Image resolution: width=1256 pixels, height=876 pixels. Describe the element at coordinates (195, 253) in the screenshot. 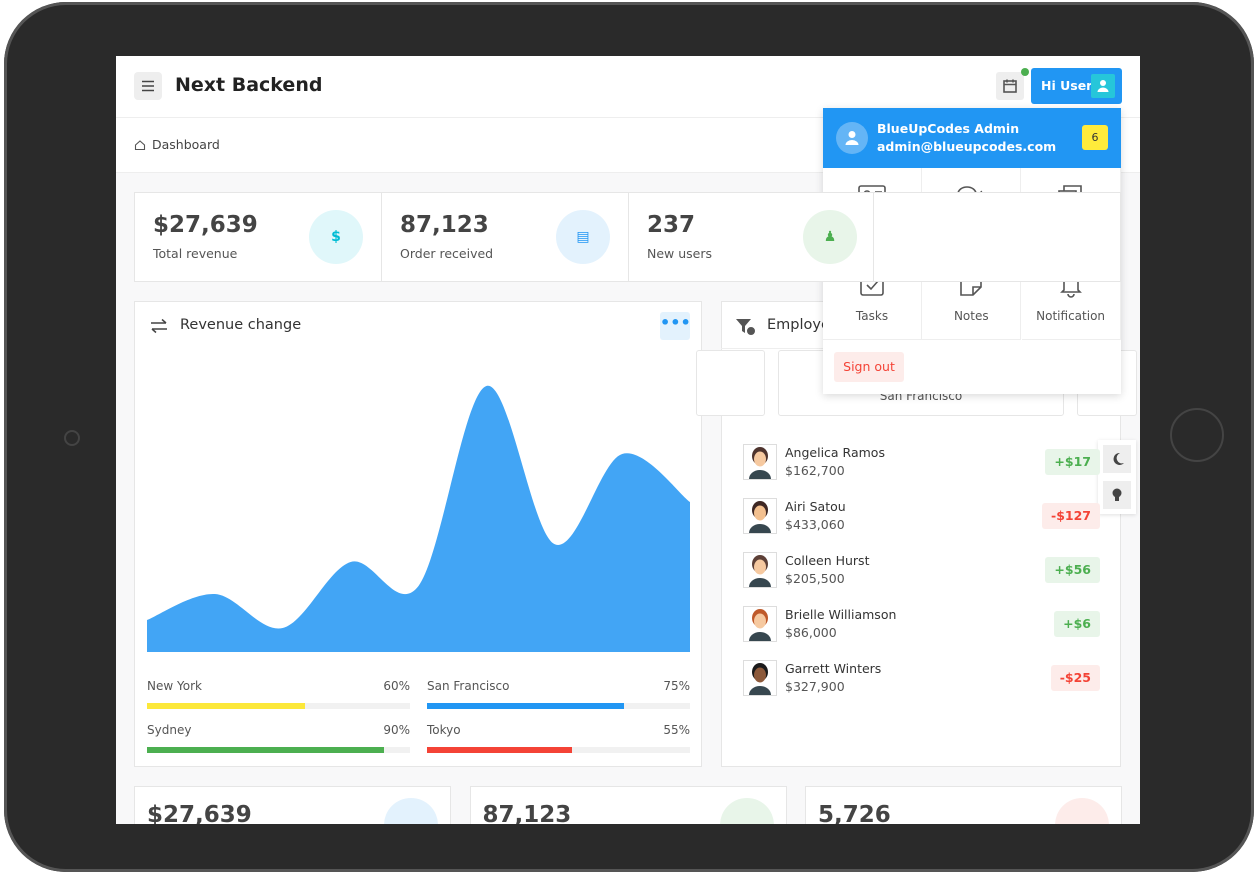

I see `stat-label: Total revenue` at that location.